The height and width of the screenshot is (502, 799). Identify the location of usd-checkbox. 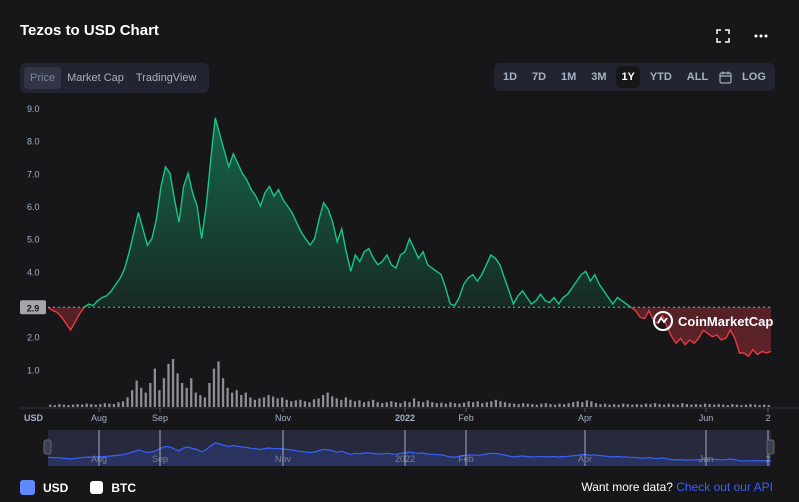
(27, 487).